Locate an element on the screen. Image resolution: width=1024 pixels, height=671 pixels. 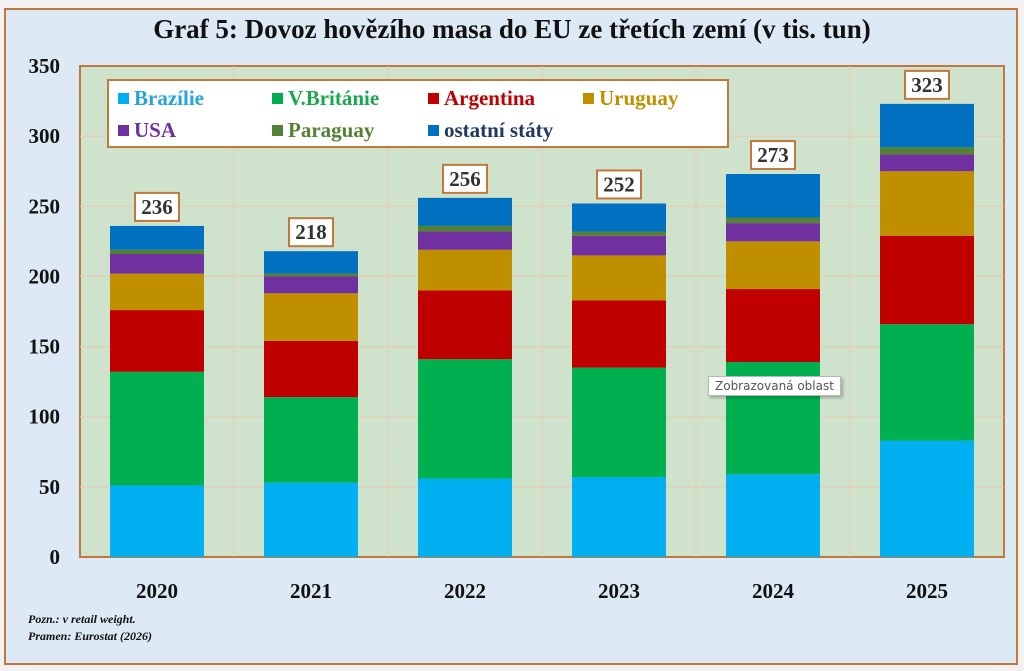
x-tick-label: 2024 is located at coordinates (773, 591).